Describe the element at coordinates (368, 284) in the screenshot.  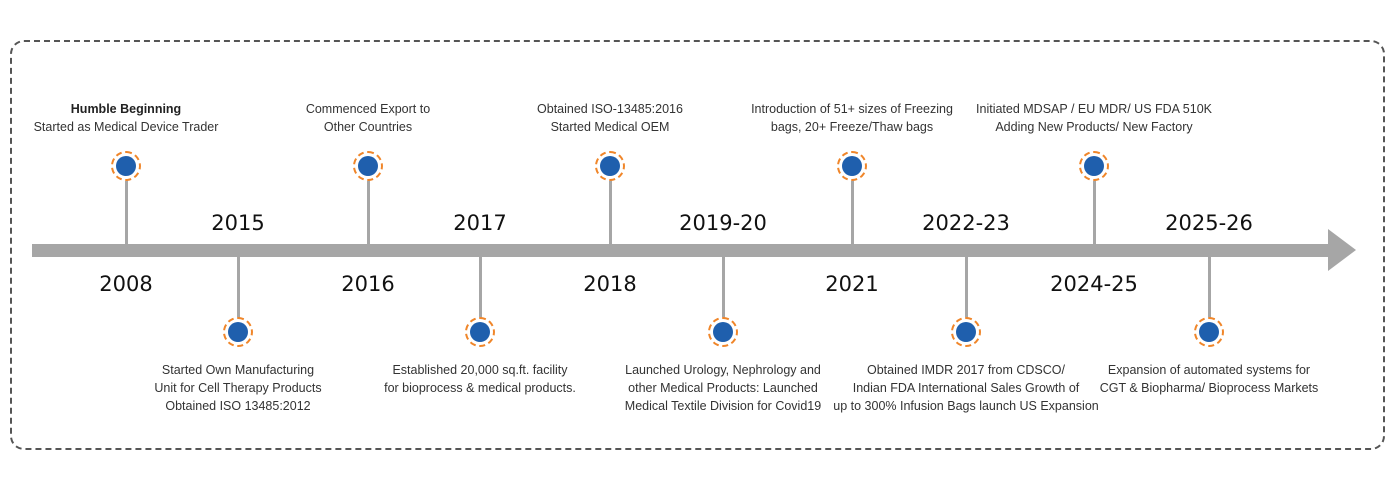
I see `event-2016-year: 2016` at that location.